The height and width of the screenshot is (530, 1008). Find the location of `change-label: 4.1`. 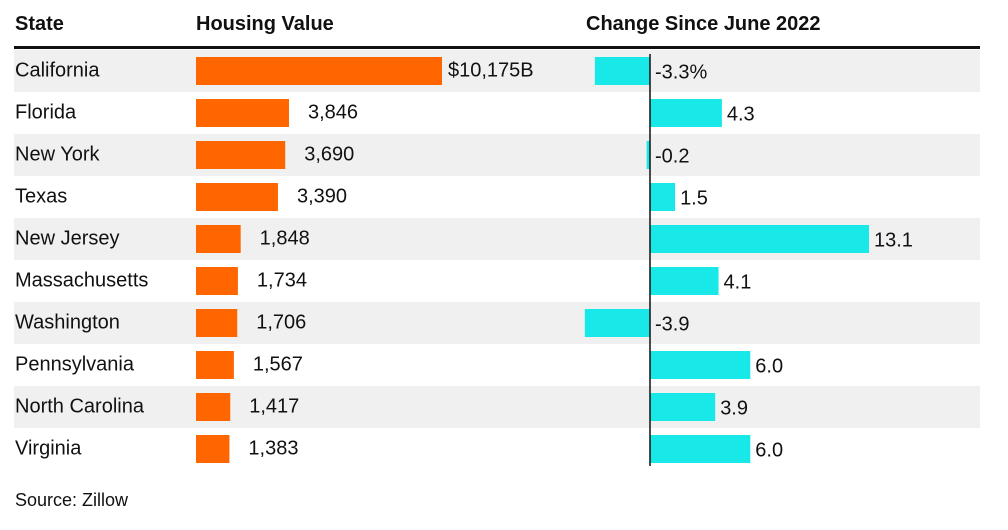

change-label: 4.1 is located at coordinates (738, 282).